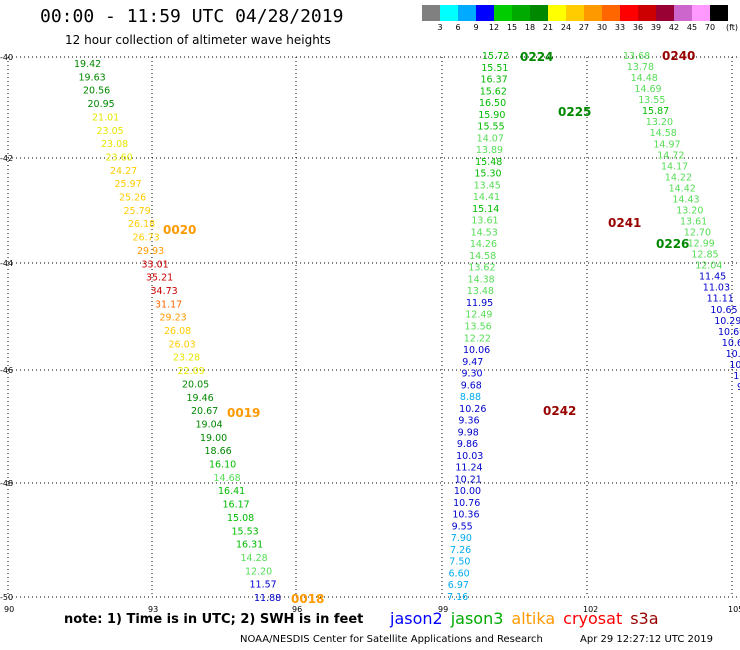  Describe the element at coordinates (267, 598) in the screenshot. I see `wave-height-value: 11.88` at that location.